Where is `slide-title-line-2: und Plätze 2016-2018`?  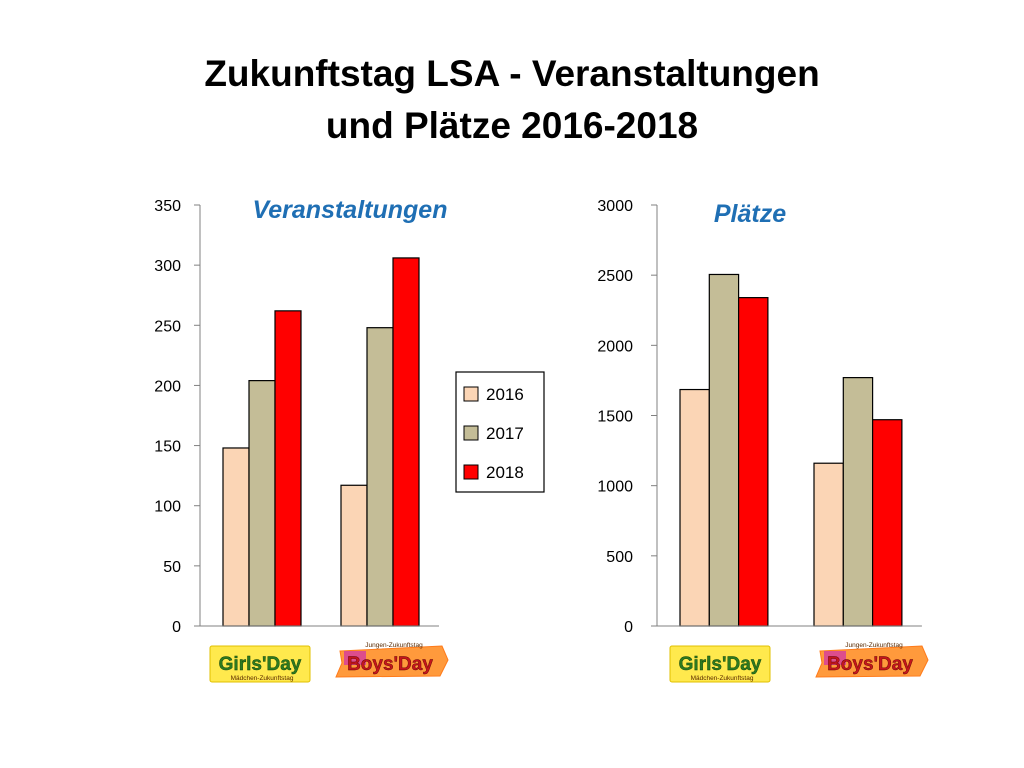
slide-title-line-2: und Plätze 2016-2018 is located at coordinates (512, 125).